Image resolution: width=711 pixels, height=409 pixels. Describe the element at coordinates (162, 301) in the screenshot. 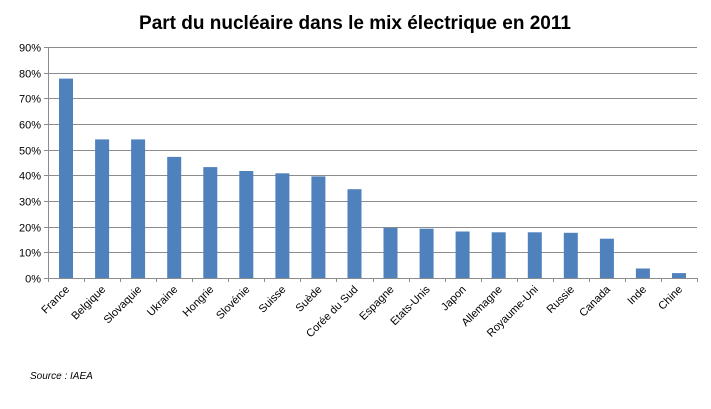

I see `x-tick-label: Ukraine` at that location.